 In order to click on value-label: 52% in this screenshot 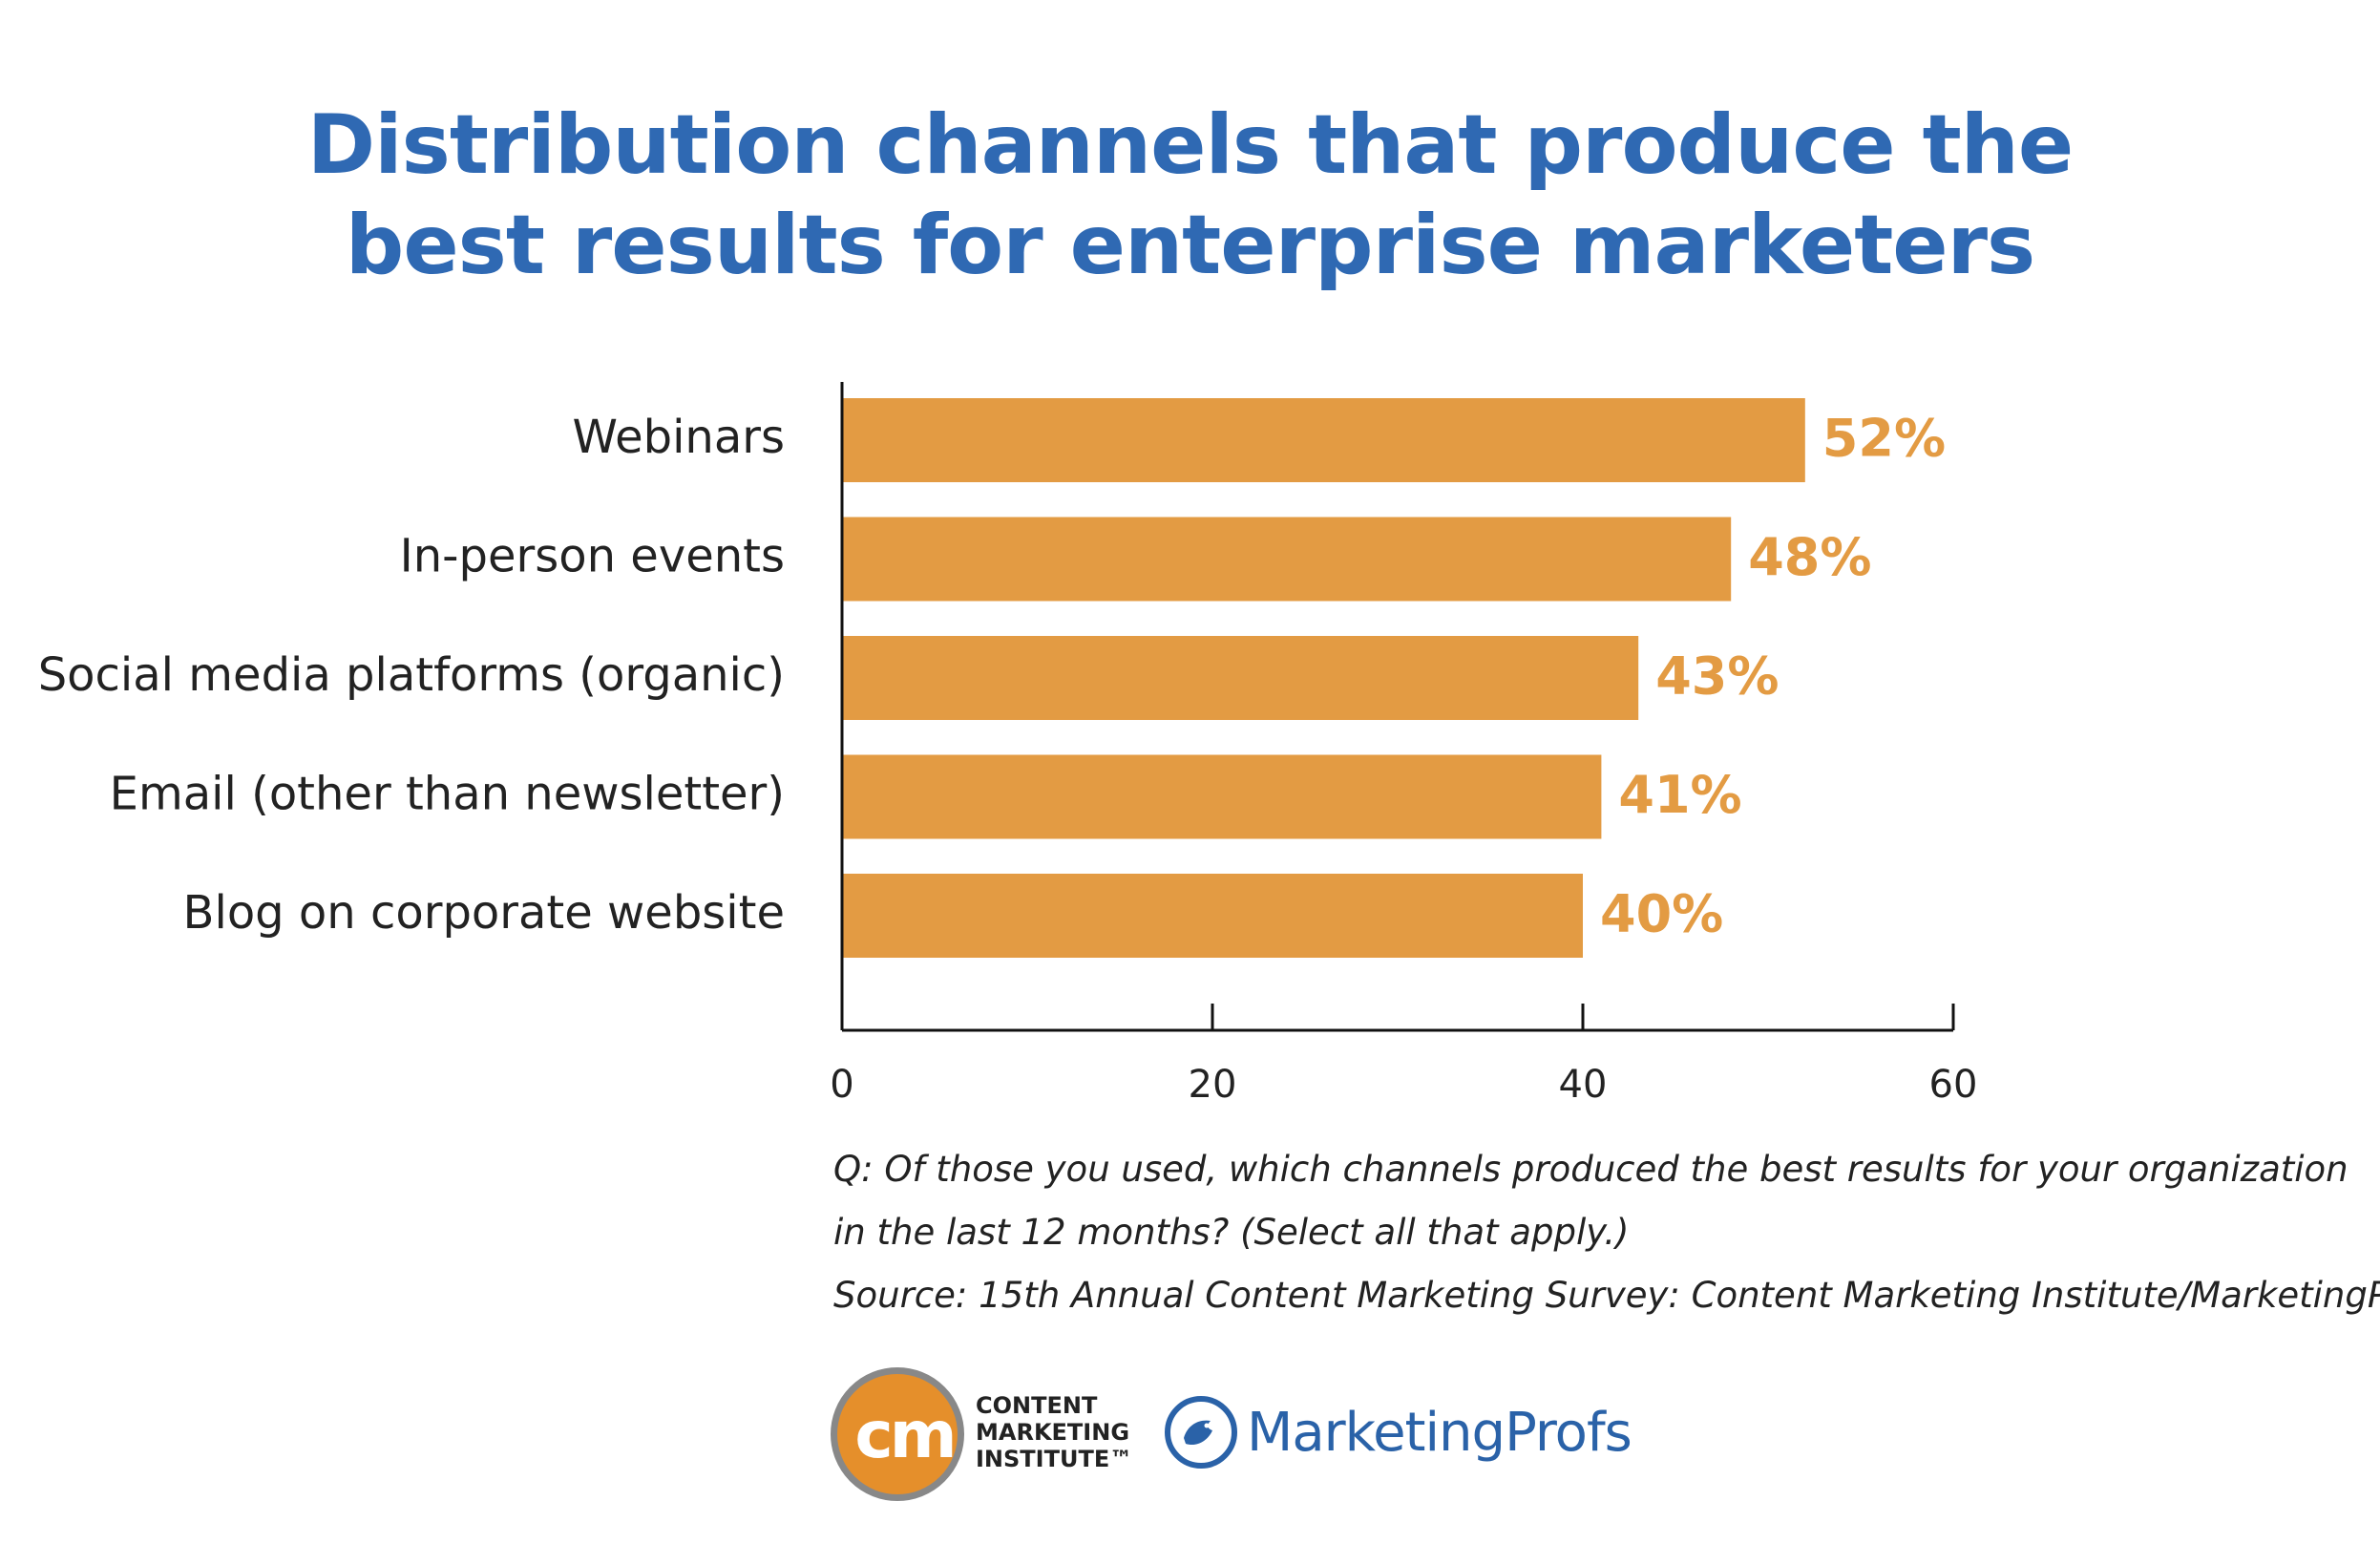, I will do `click(1884, 439)`.